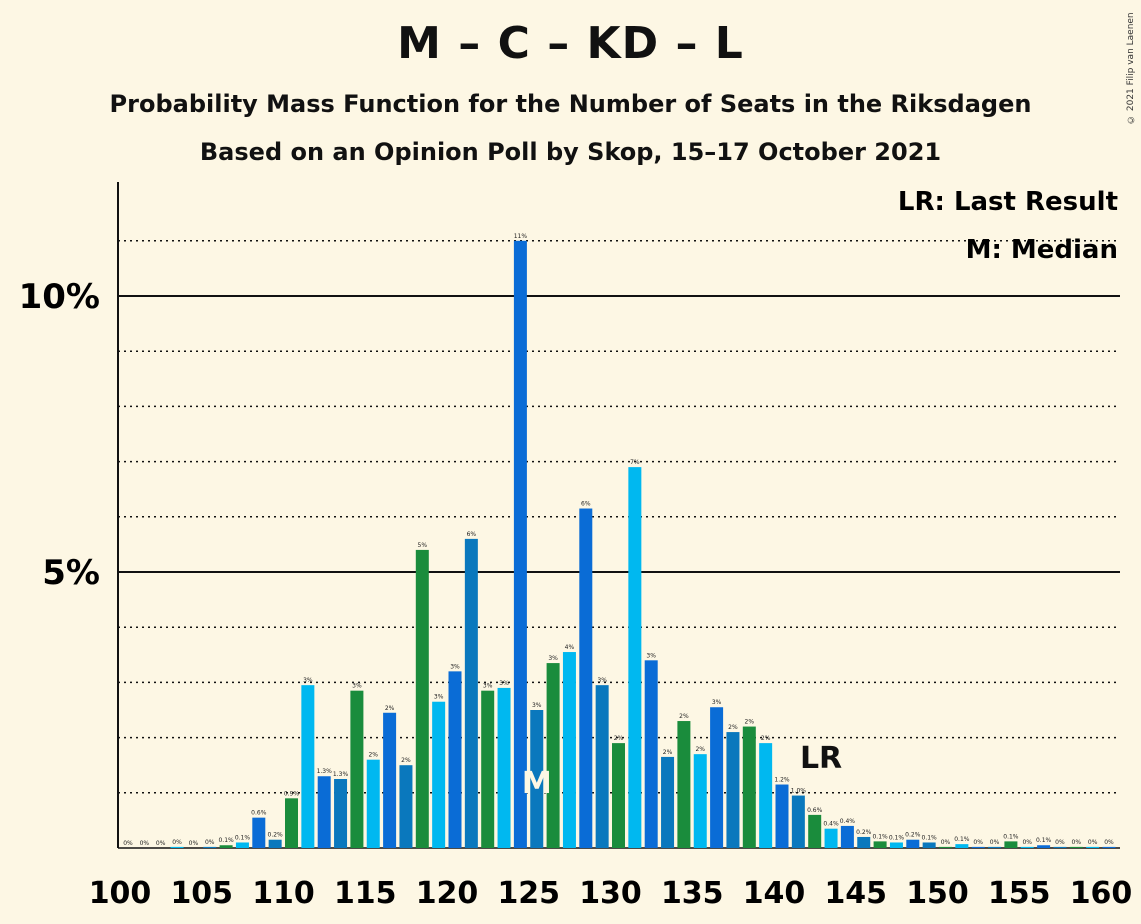 This screenshot has width=1141, height=924. I want to click on x-tick-label: 110, so click(283, 893).